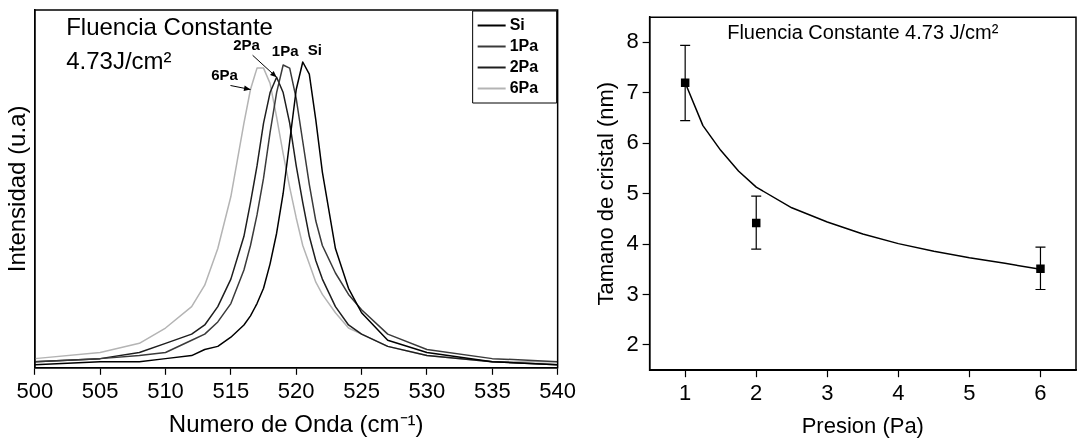 The height and width of the screenshot is (446, 1084). I want to click on y-tick-label: 3, so click(632, 293).